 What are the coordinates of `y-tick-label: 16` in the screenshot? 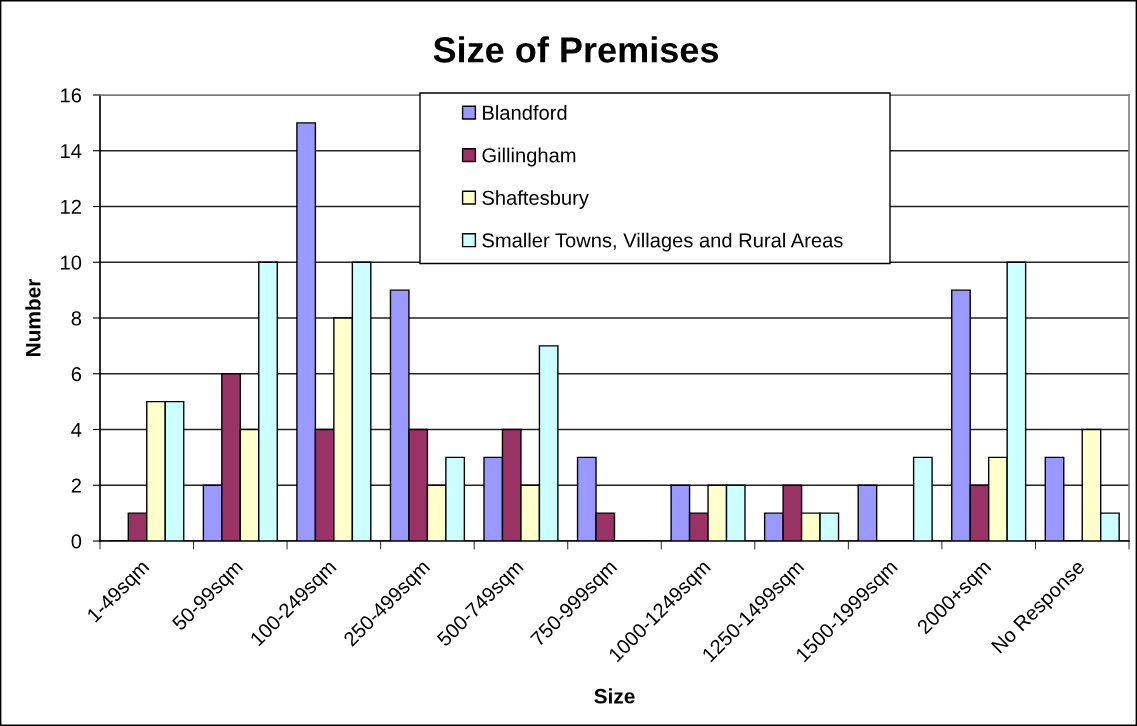 It's located at (71, 95).